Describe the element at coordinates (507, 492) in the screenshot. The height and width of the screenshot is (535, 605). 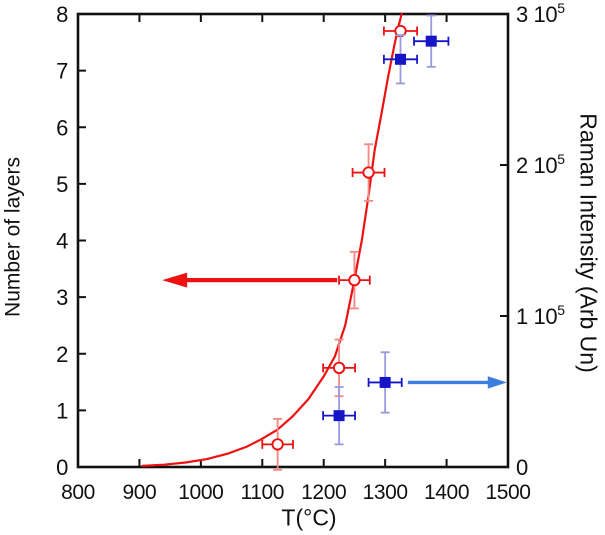
I see `x-tick-label: 1500` at that location.